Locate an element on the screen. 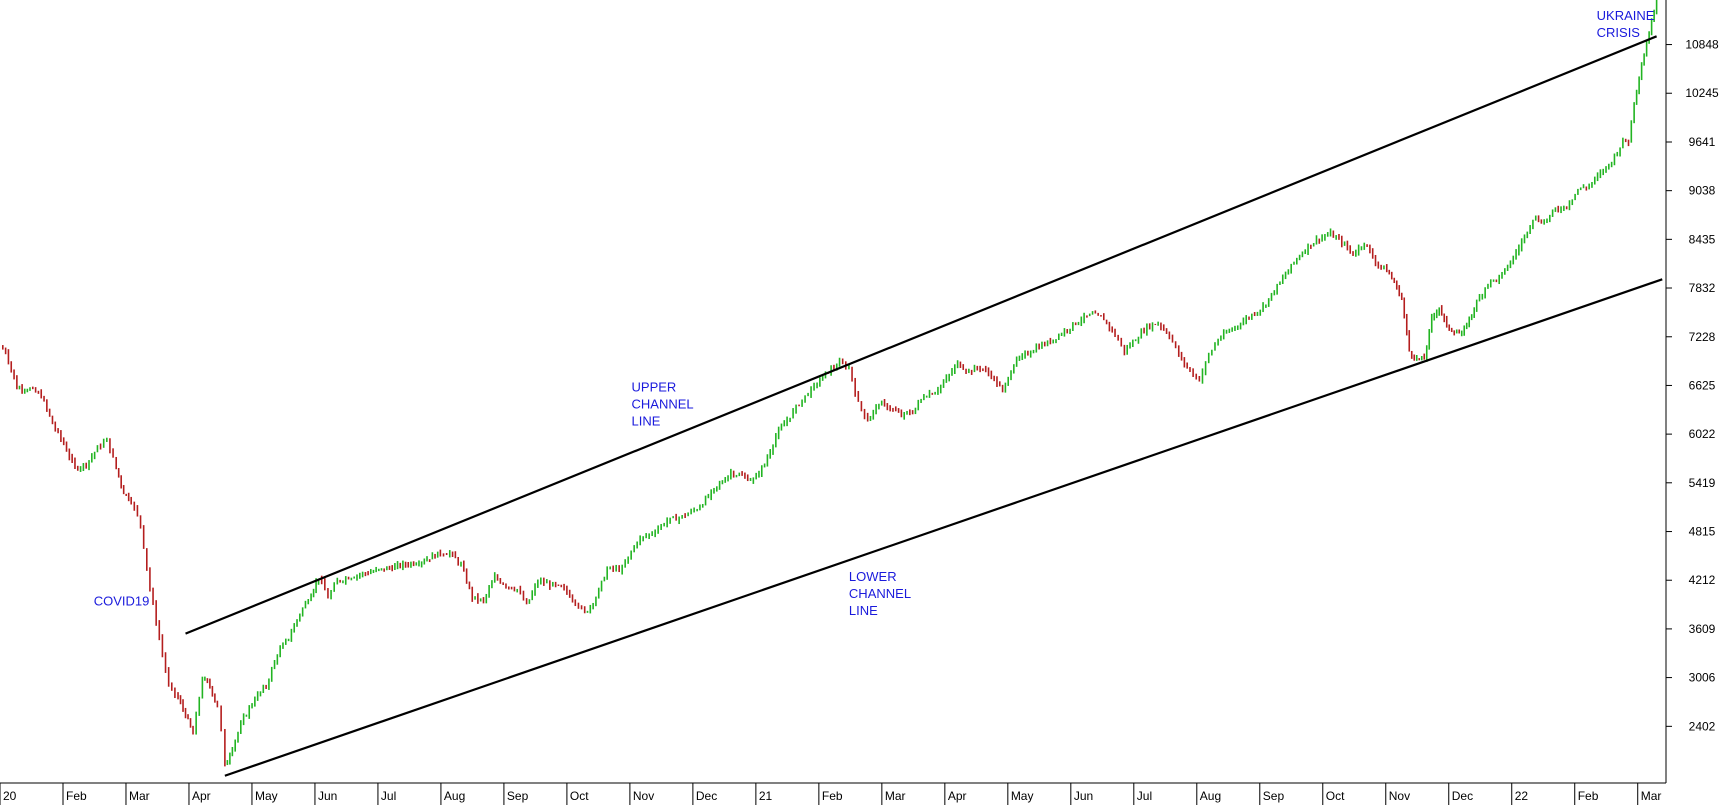  annotation-text: LOWER is located at coordinates (873, 576).